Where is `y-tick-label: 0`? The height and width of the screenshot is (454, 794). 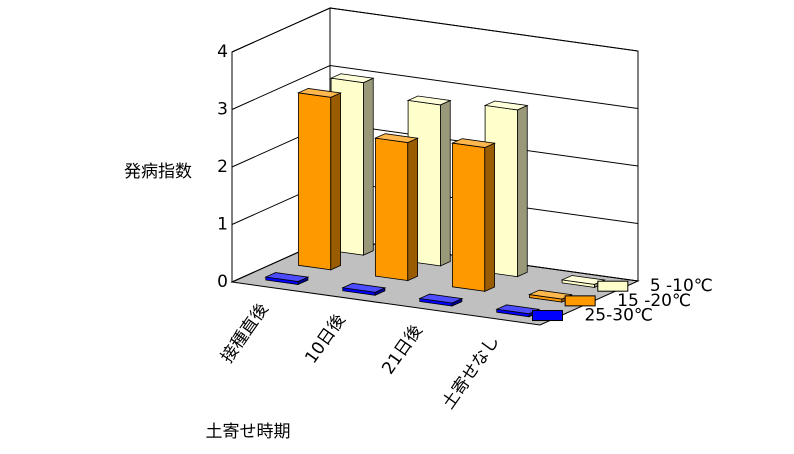 y-tick-label: 0 is located at coordinates (222, 282).